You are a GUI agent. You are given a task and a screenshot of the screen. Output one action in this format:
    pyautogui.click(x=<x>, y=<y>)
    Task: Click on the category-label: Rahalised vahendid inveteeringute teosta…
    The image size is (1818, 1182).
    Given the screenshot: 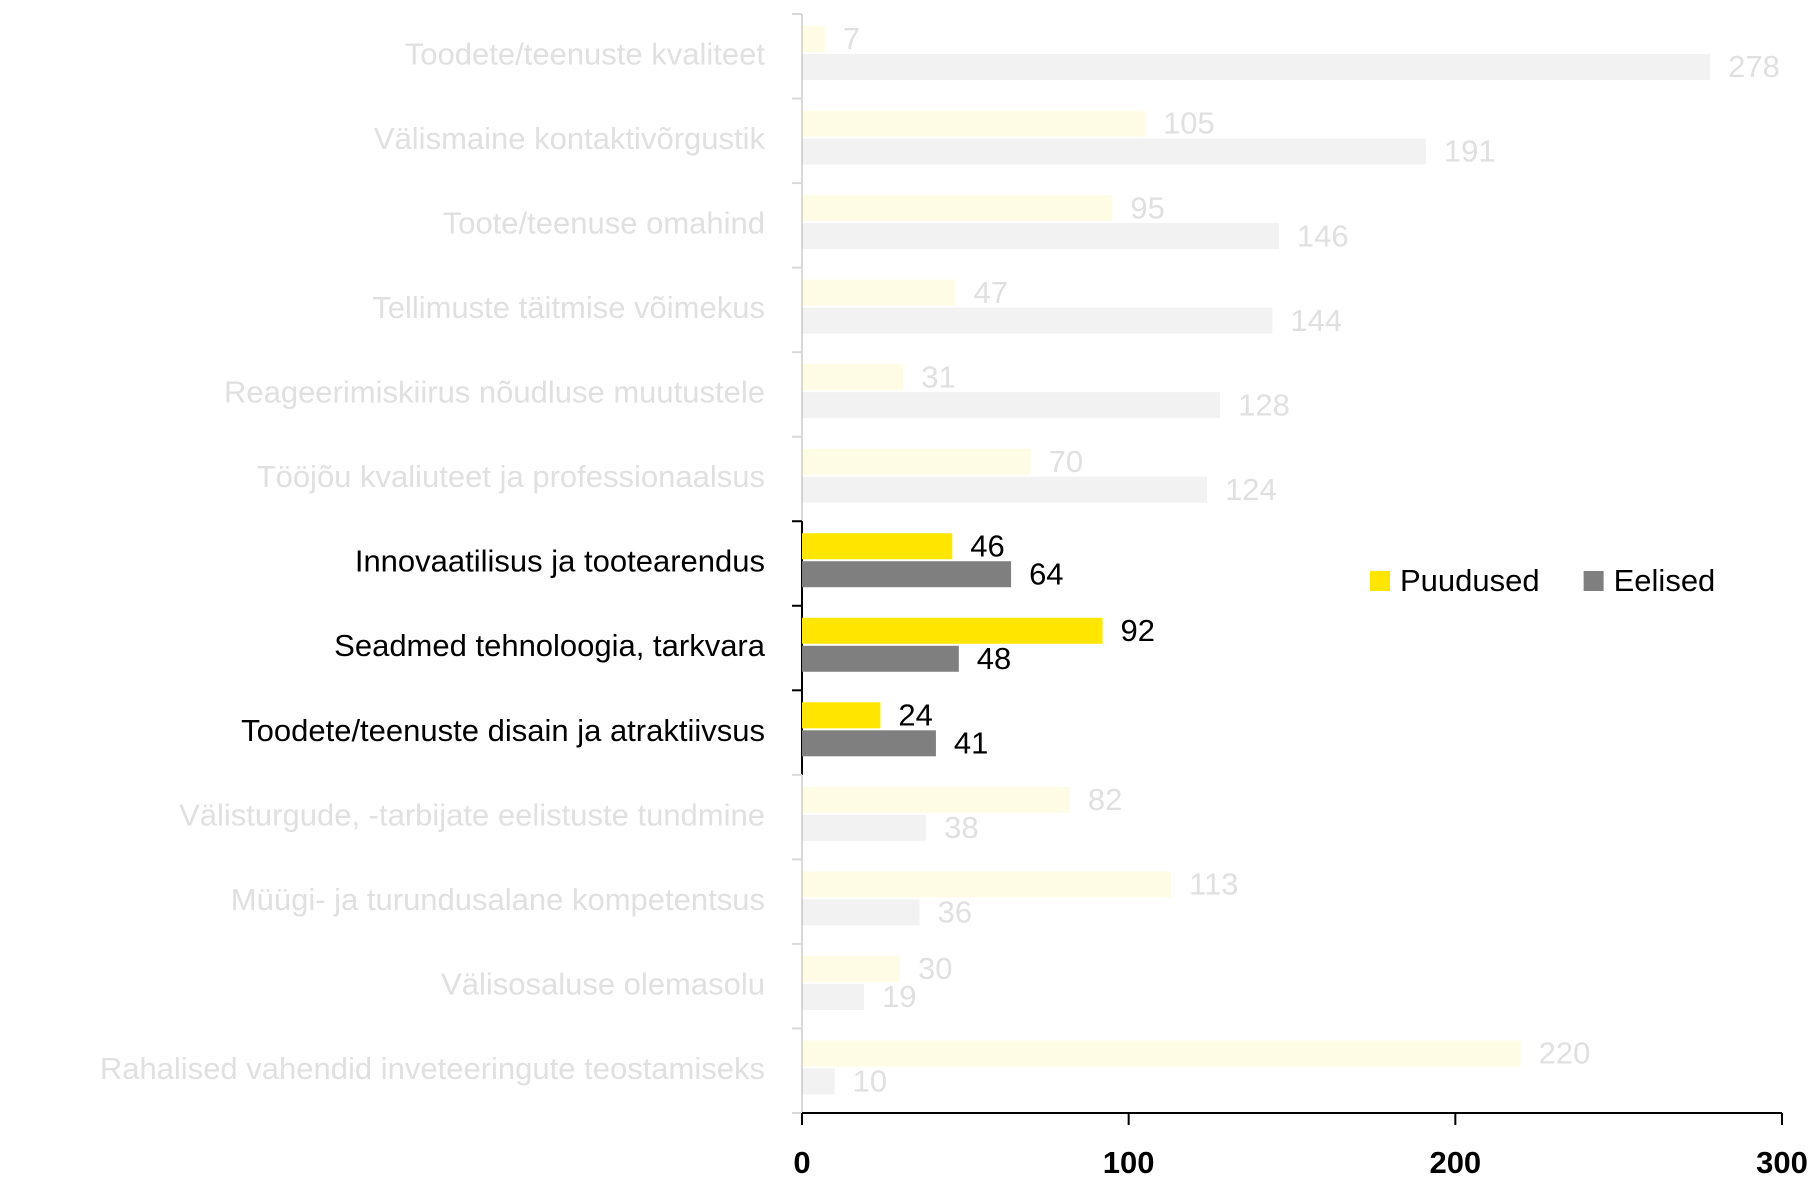 What is the action you would take?
    pyautogui.click(x=432, y=1068)
    